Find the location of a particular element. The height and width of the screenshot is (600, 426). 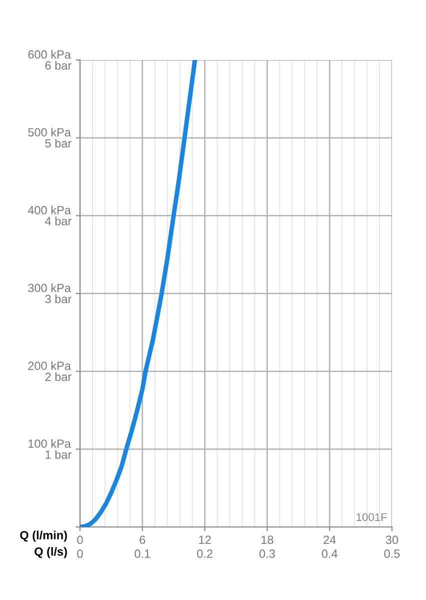

y-tick-label: 500 kPa is located at coordinates (49, 132).